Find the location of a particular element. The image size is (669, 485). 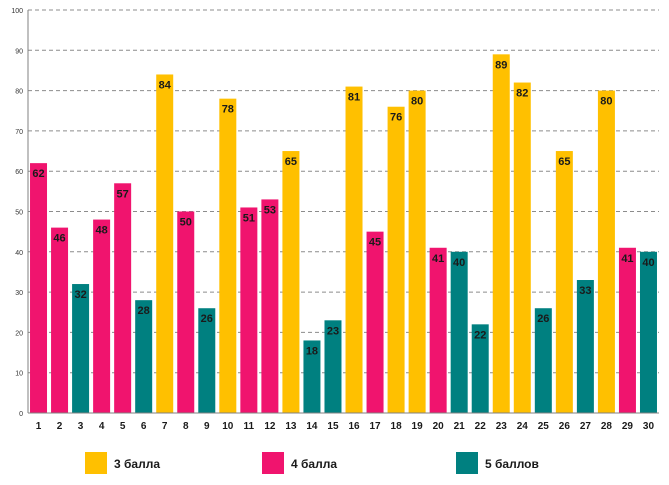

y-tick-label: 100 is located at coordinates (17, 11).